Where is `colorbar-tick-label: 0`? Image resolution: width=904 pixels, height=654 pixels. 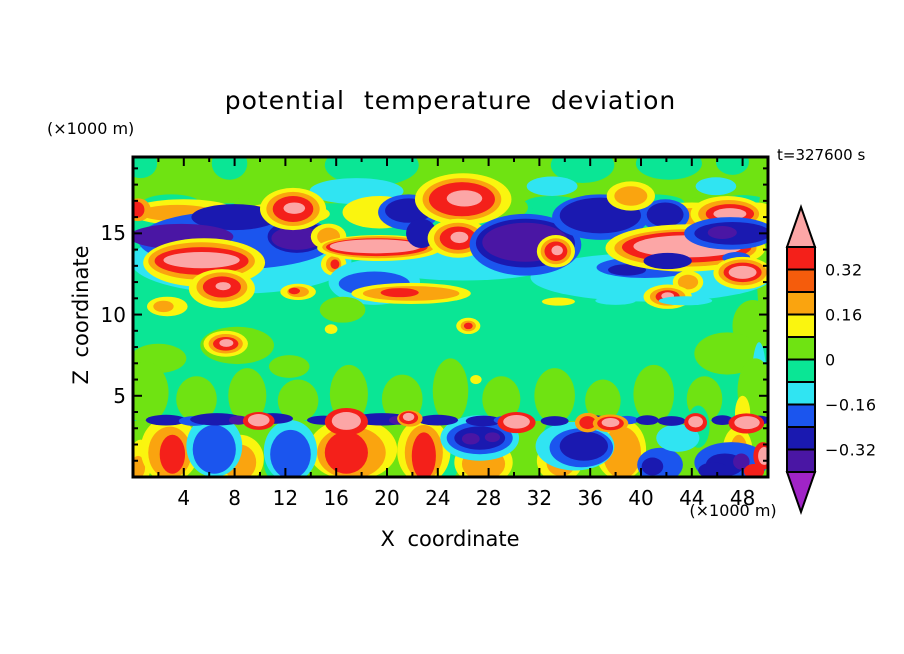 colorbar-tick-label: 0 is located at coordinates (830, 359).